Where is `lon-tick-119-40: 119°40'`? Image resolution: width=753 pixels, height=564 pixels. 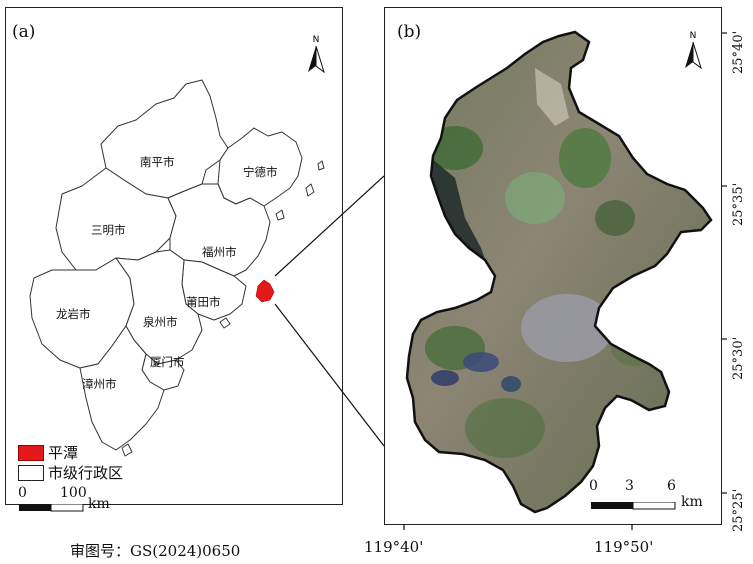
lon-tick-119-40: 119°40' is located at coordinates (393, 547).